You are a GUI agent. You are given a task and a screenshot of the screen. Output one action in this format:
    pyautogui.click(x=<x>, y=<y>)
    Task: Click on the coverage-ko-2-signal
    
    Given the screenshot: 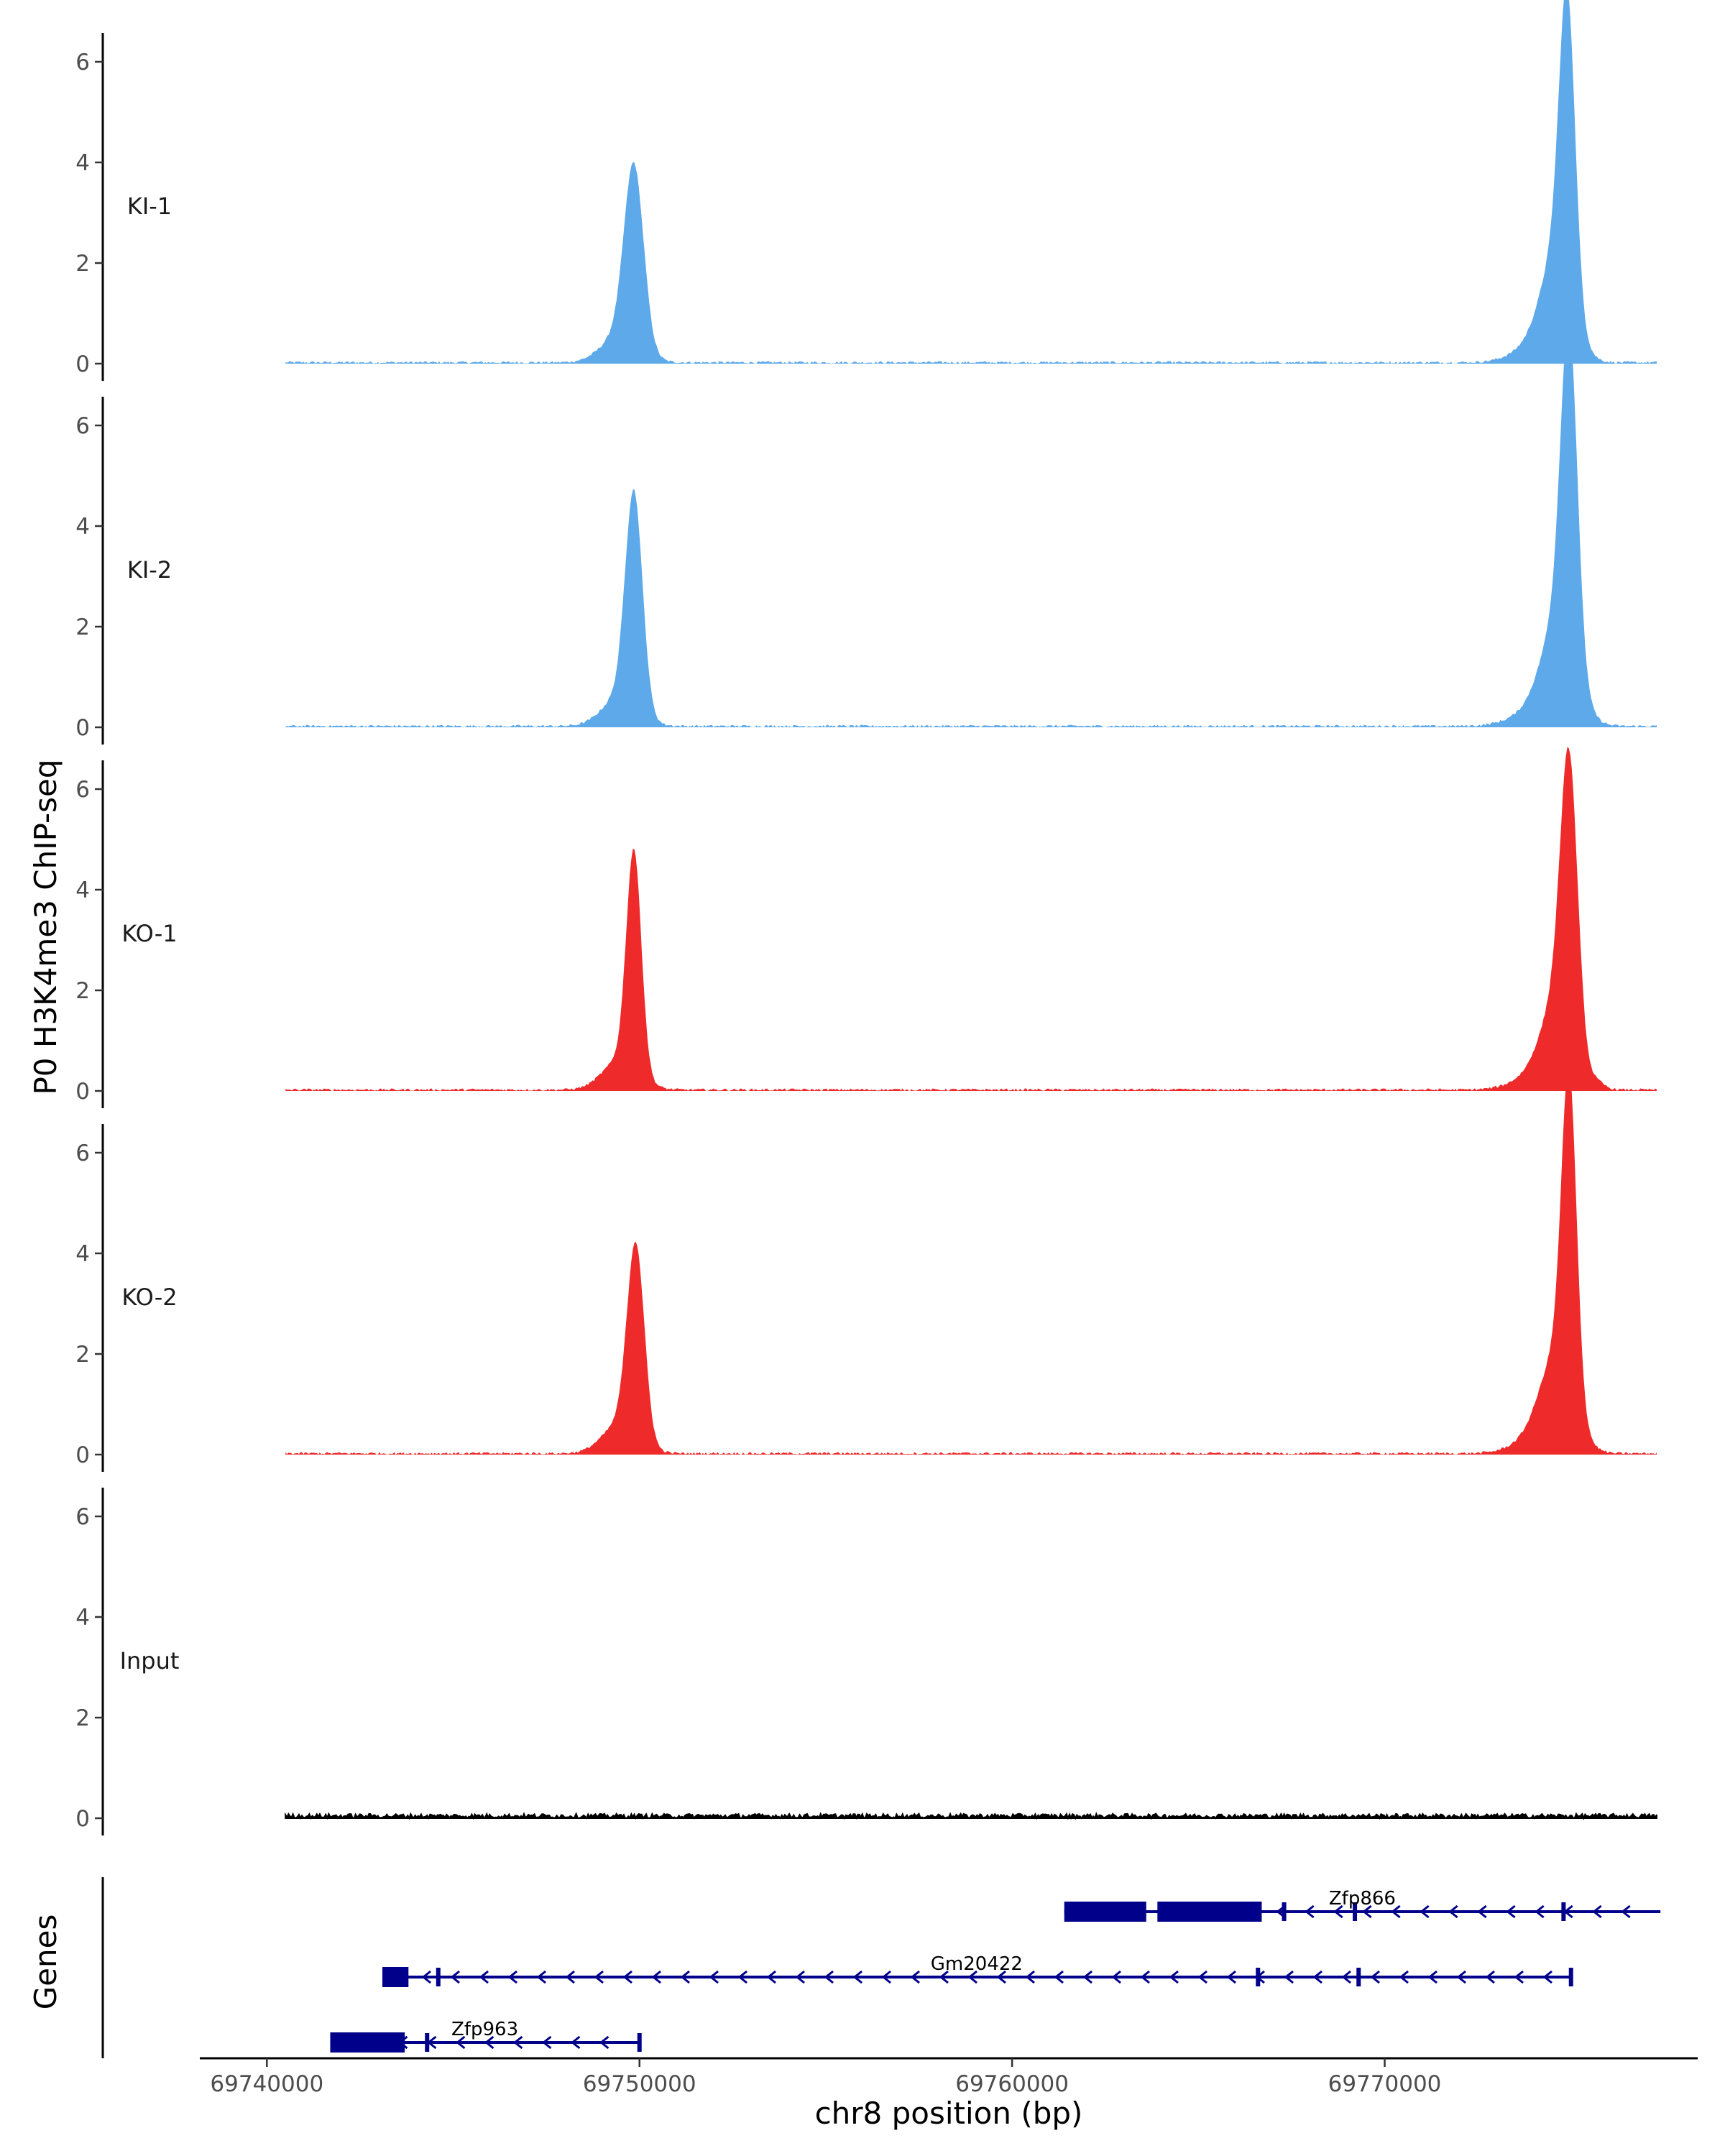 What is the action you would take?
    pyautogui.click(x=971, y=1259)
    